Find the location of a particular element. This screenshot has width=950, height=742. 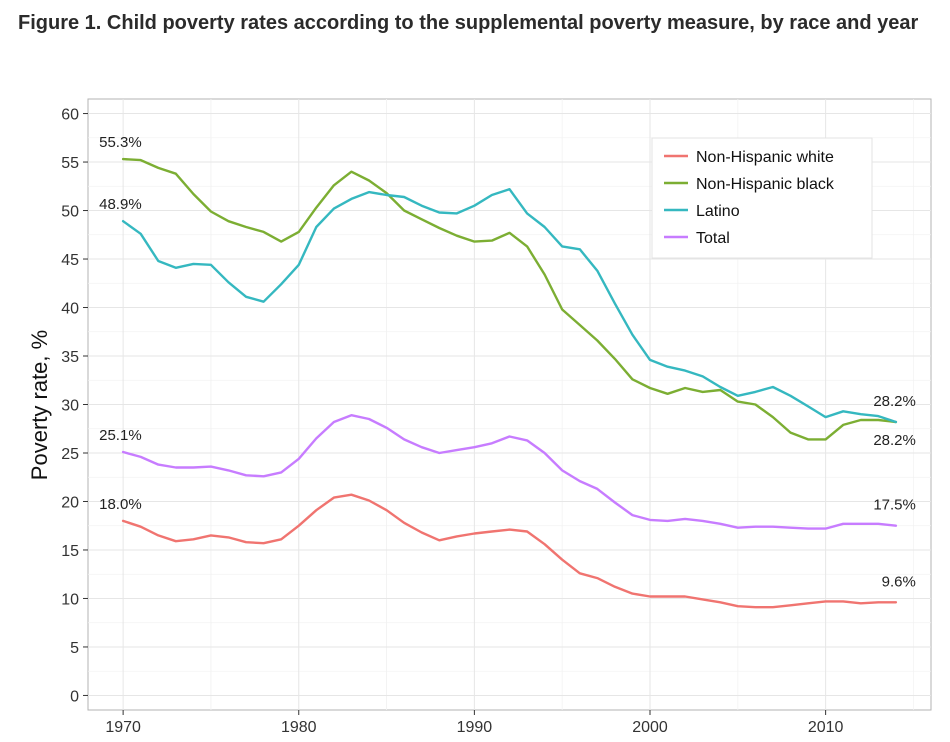

series-line-non-hispanic-white is located at coordinates (509, 551).